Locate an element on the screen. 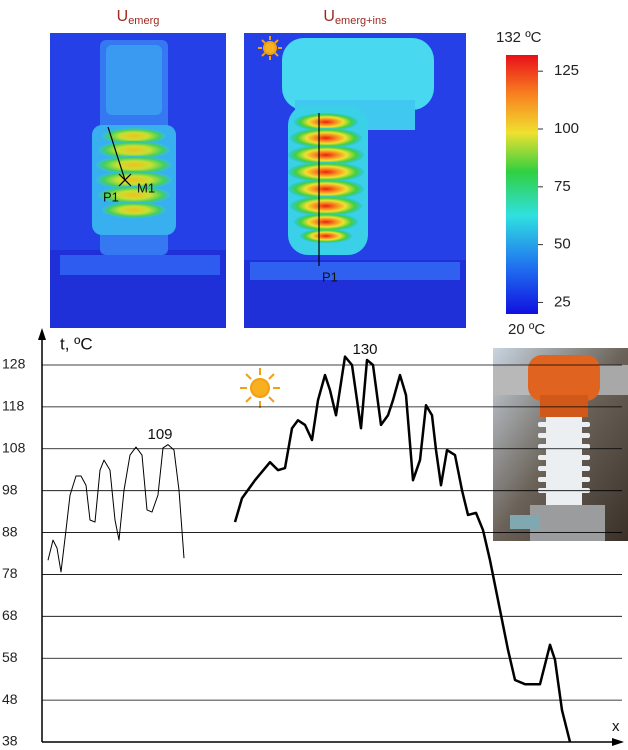 This screenshot has width=628, height=750. y-tick-label: 38 is located at coordinates (10, 741).